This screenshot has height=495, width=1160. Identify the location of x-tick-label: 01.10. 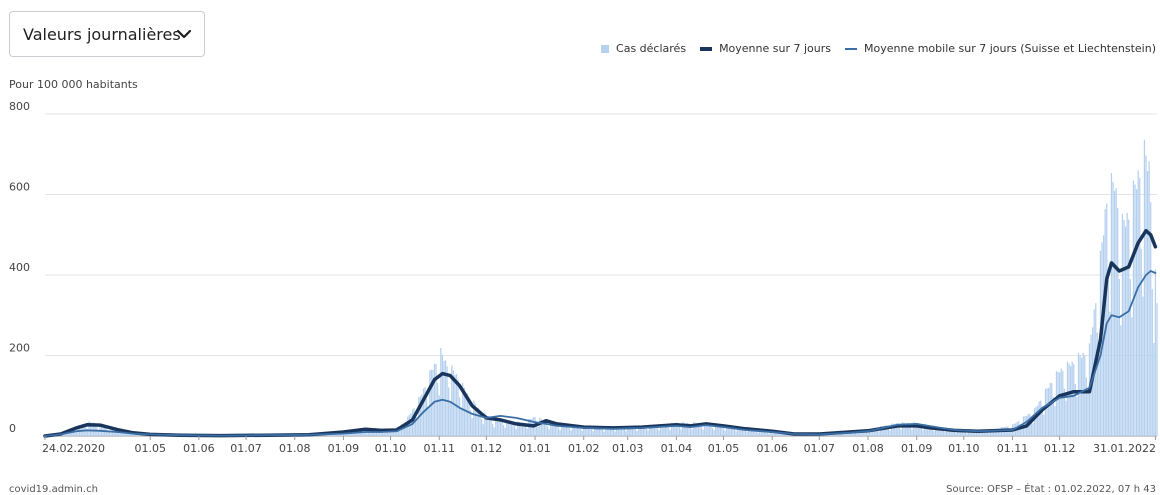
(964, 448).